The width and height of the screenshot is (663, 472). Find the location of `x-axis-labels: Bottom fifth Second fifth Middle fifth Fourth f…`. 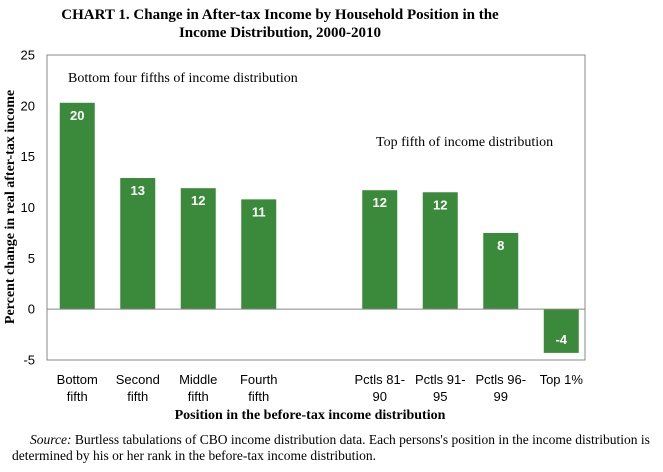

x-axis-labels: Bottom fifth Second fifth Middle fifth Fourth f… is located at coordinates (320, 388).